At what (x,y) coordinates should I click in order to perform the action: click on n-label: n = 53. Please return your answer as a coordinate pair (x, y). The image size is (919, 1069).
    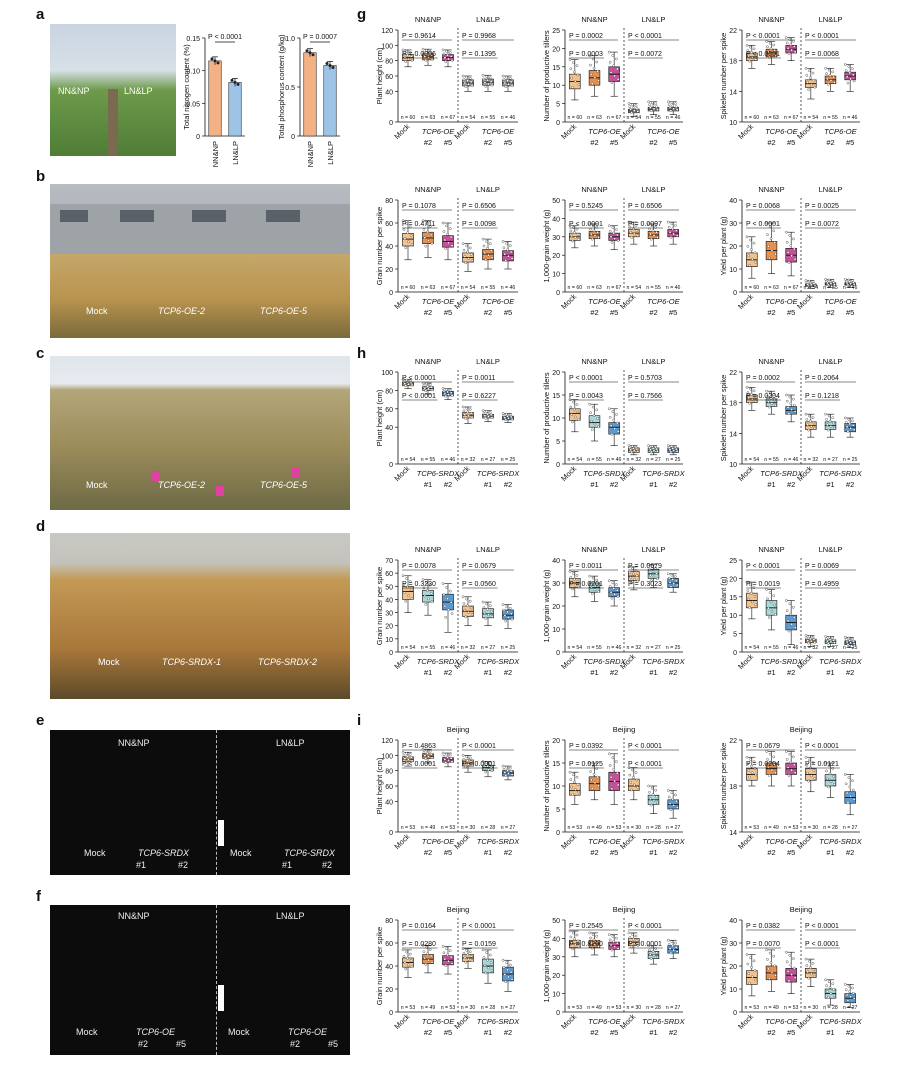
    Looking at the image, I should click on (614, 1008).